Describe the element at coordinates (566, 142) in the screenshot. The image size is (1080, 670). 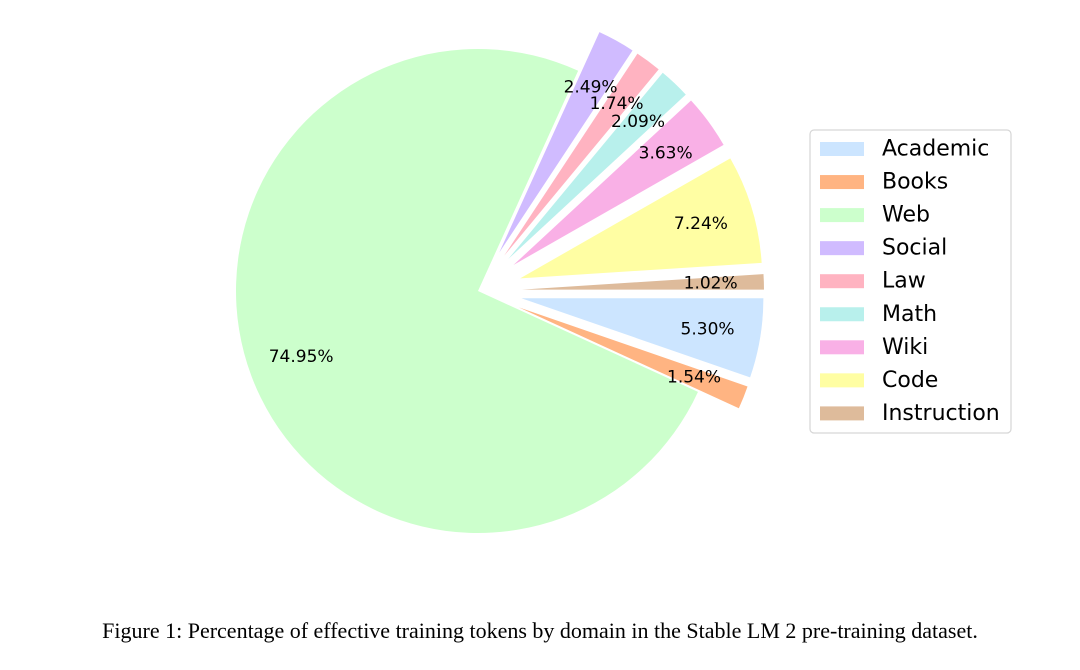
I see `pie-slice-social` at that location.